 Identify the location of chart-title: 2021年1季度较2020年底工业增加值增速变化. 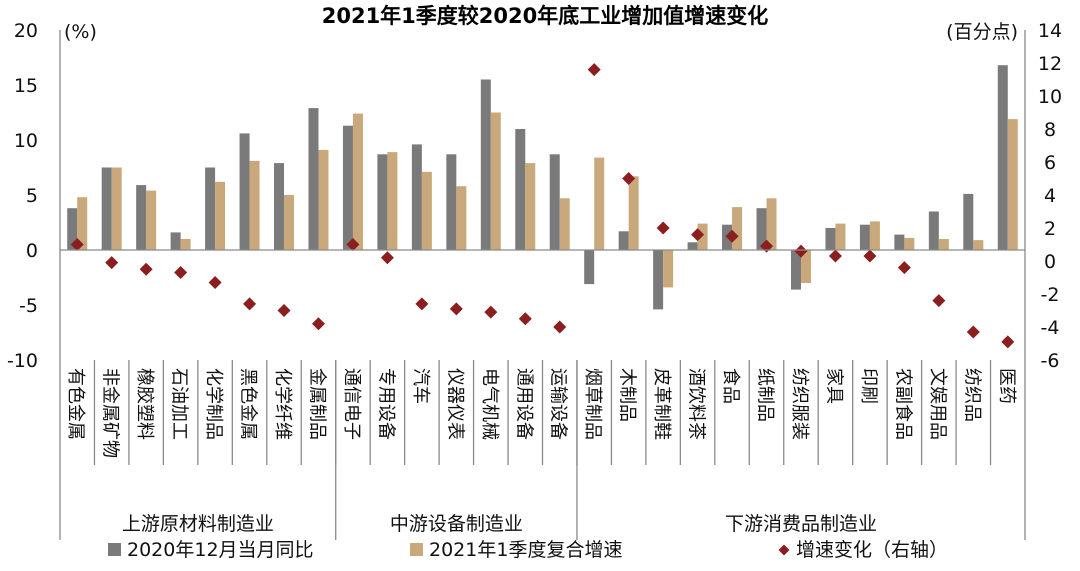
(545, 16).